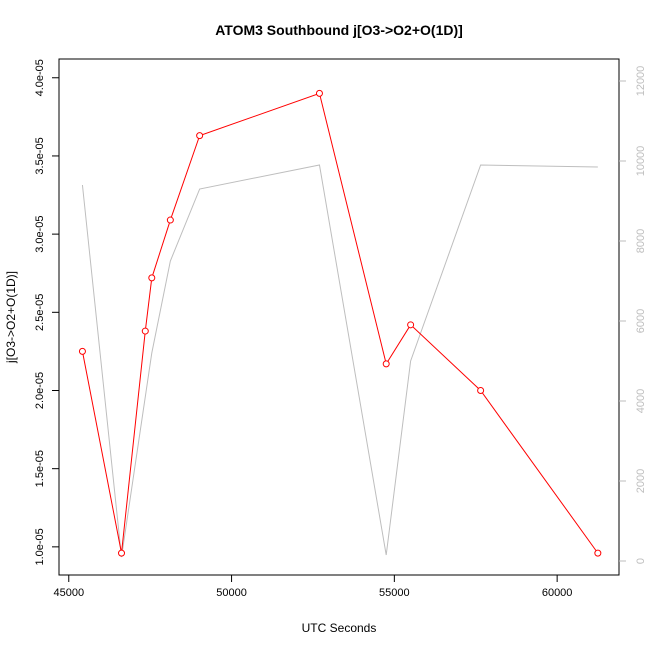  I want to click on y2-tick-label: 6000, so click(641, 321).